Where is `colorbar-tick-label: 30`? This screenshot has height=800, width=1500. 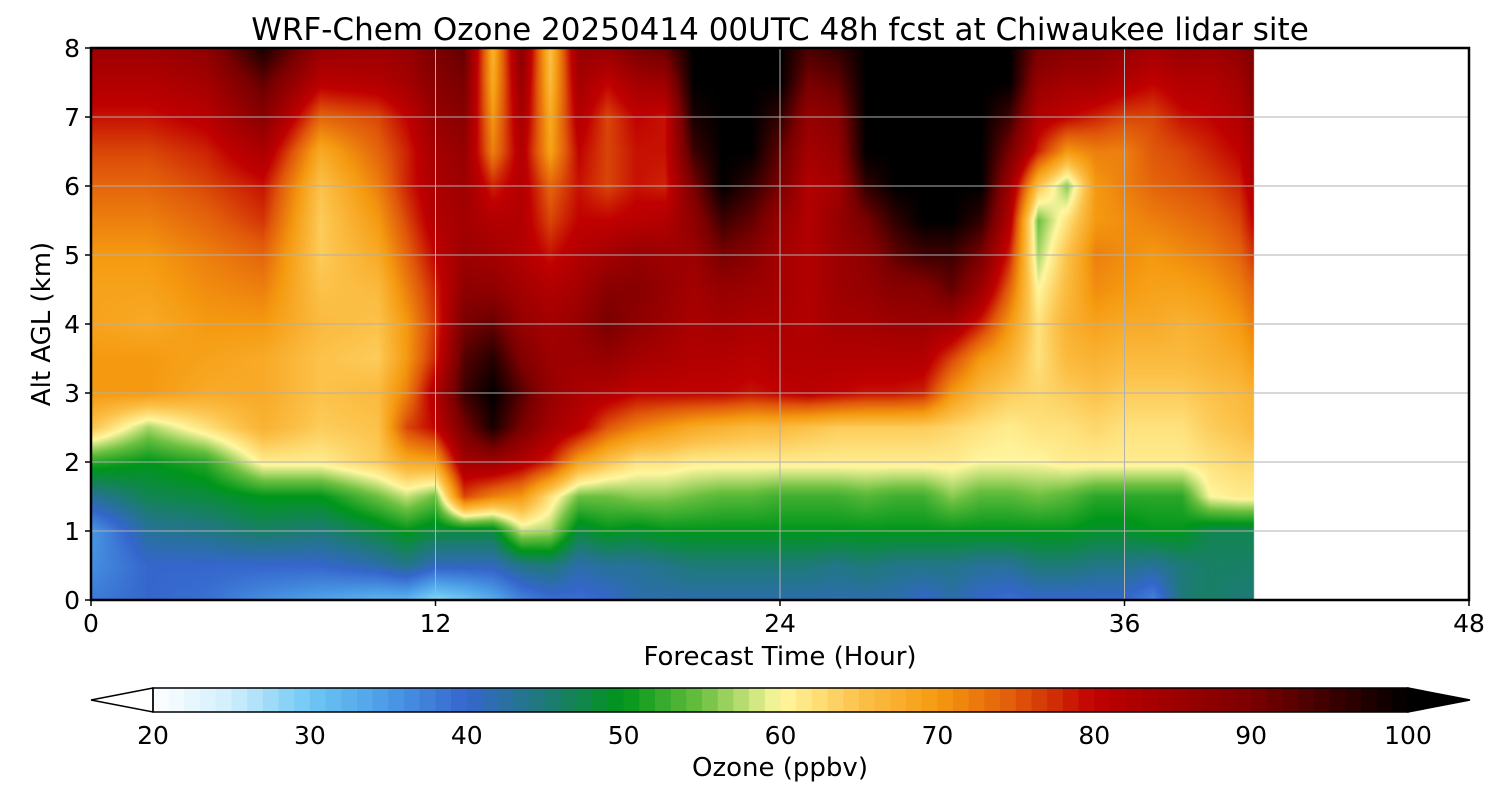
colorbar-tick-label: 30 is located at coordinates (310, 735).